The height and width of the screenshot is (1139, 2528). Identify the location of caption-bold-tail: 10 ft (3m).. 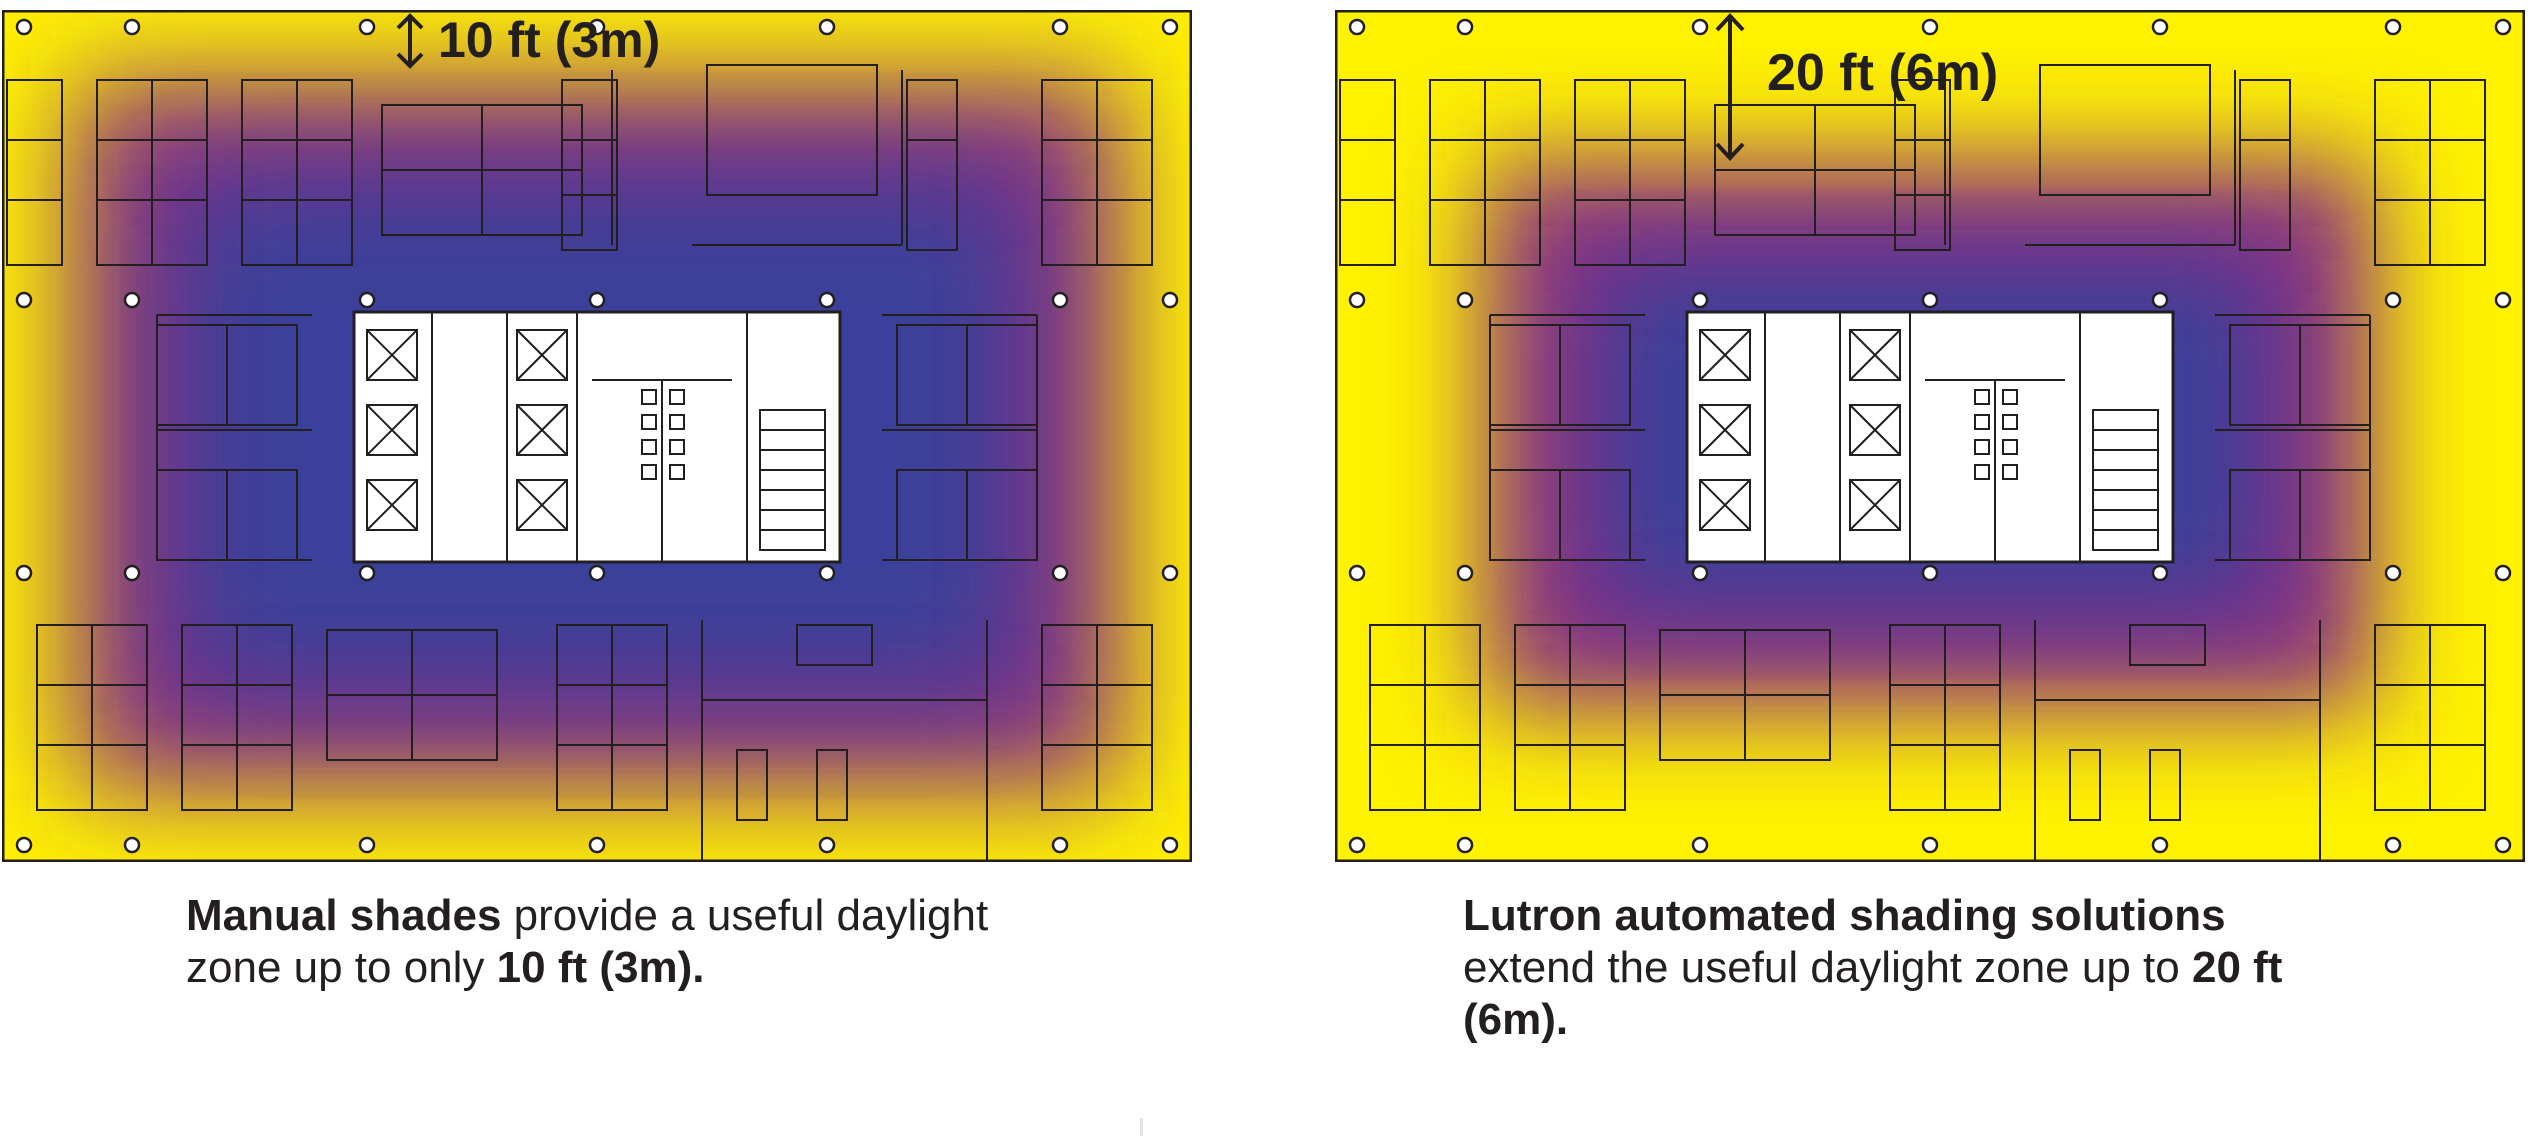
(600, 967).